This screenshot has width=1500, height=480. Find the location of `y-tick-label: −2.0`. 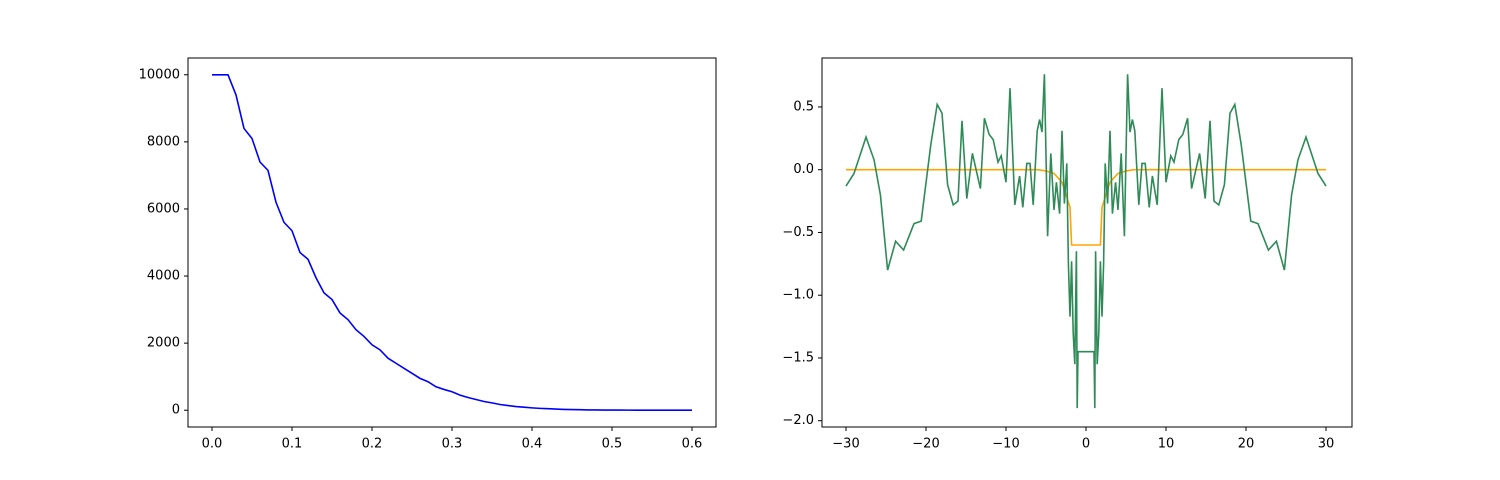

y-tick-label: −2.0 is located at coordinates (798, 420).